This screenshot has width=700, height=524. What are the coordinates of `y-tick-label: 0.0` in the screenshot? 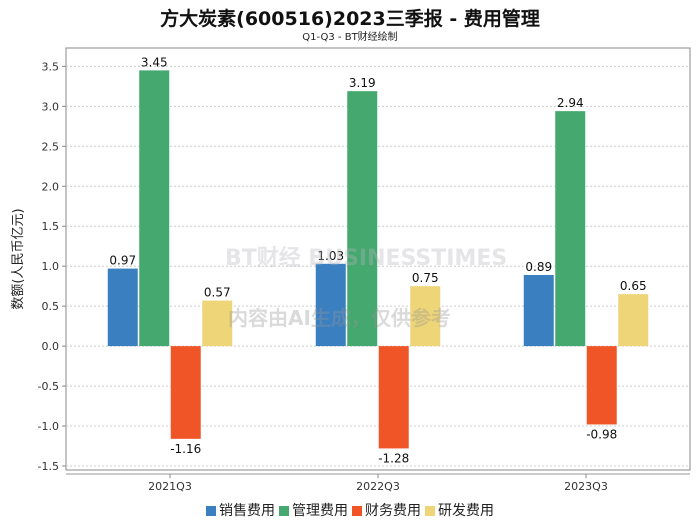 It's located at (51, 346).